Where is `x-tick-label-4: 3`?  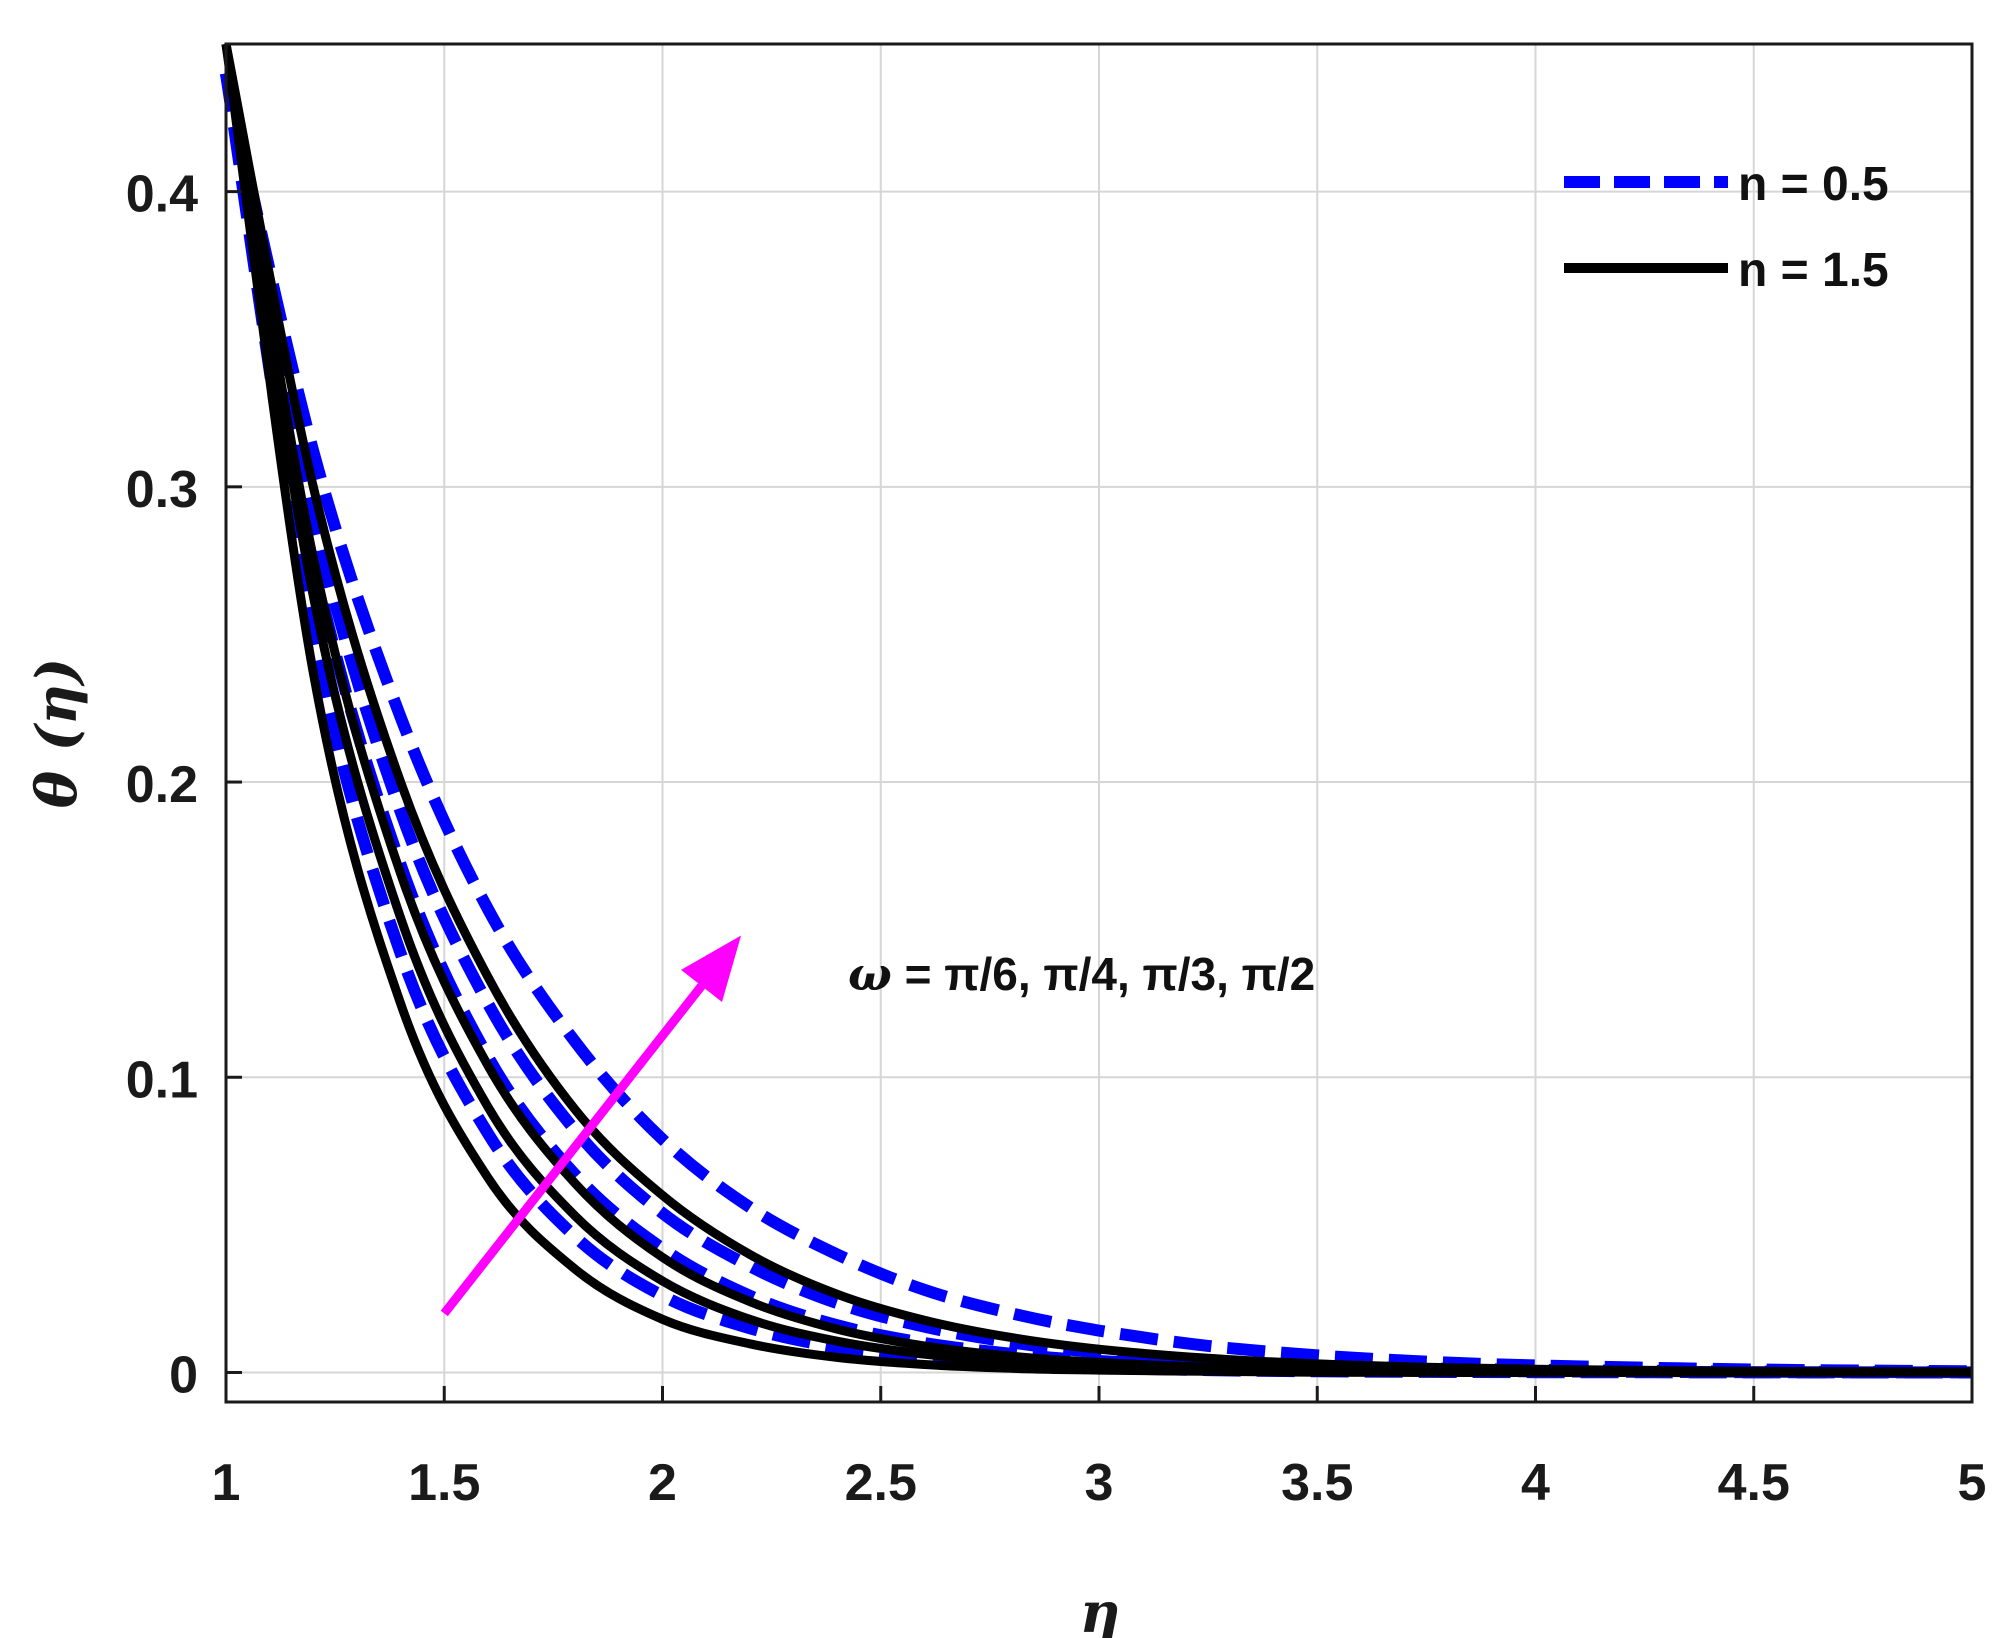
x-tick-label-4: 3 is located at coordinates (1099, 1483).